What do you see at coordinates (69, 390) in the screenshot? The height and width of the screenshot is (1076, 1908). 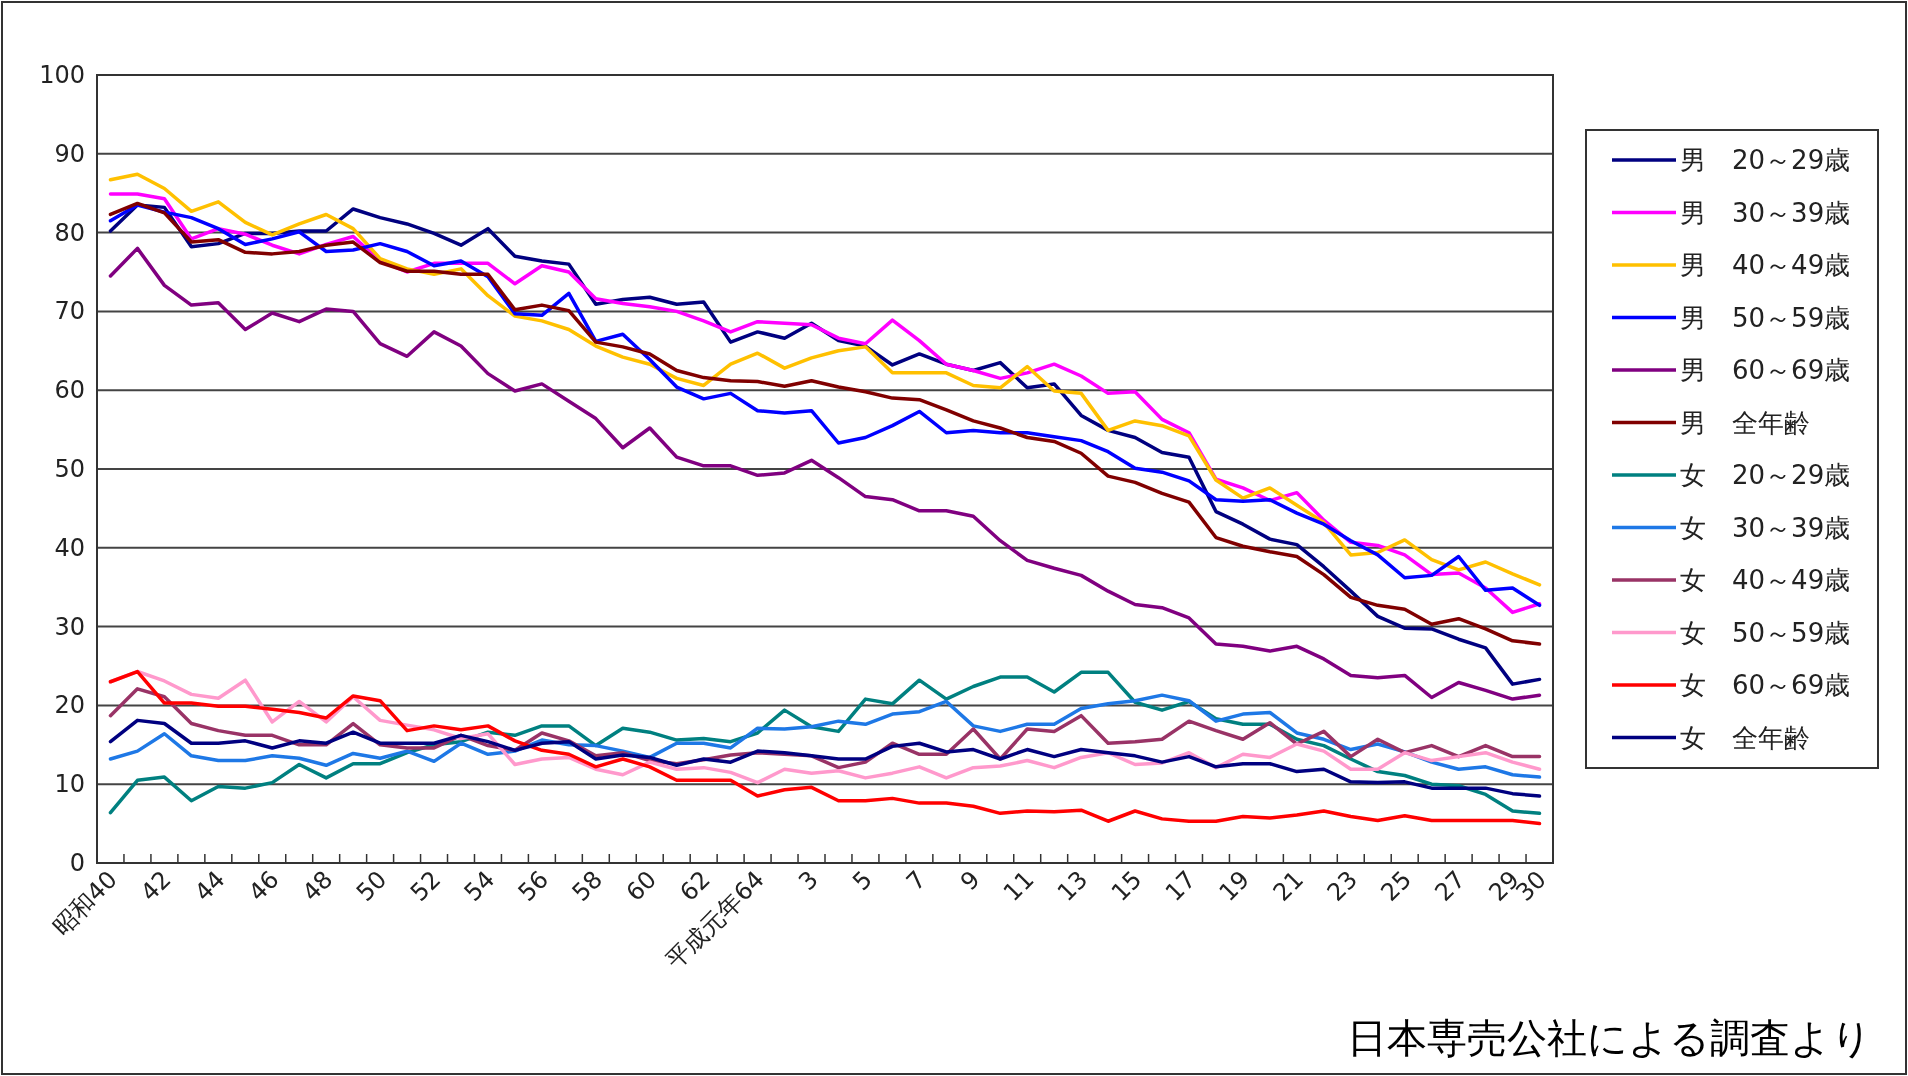 I see `y-tick-label: 60` at bounding box center [69, 390].